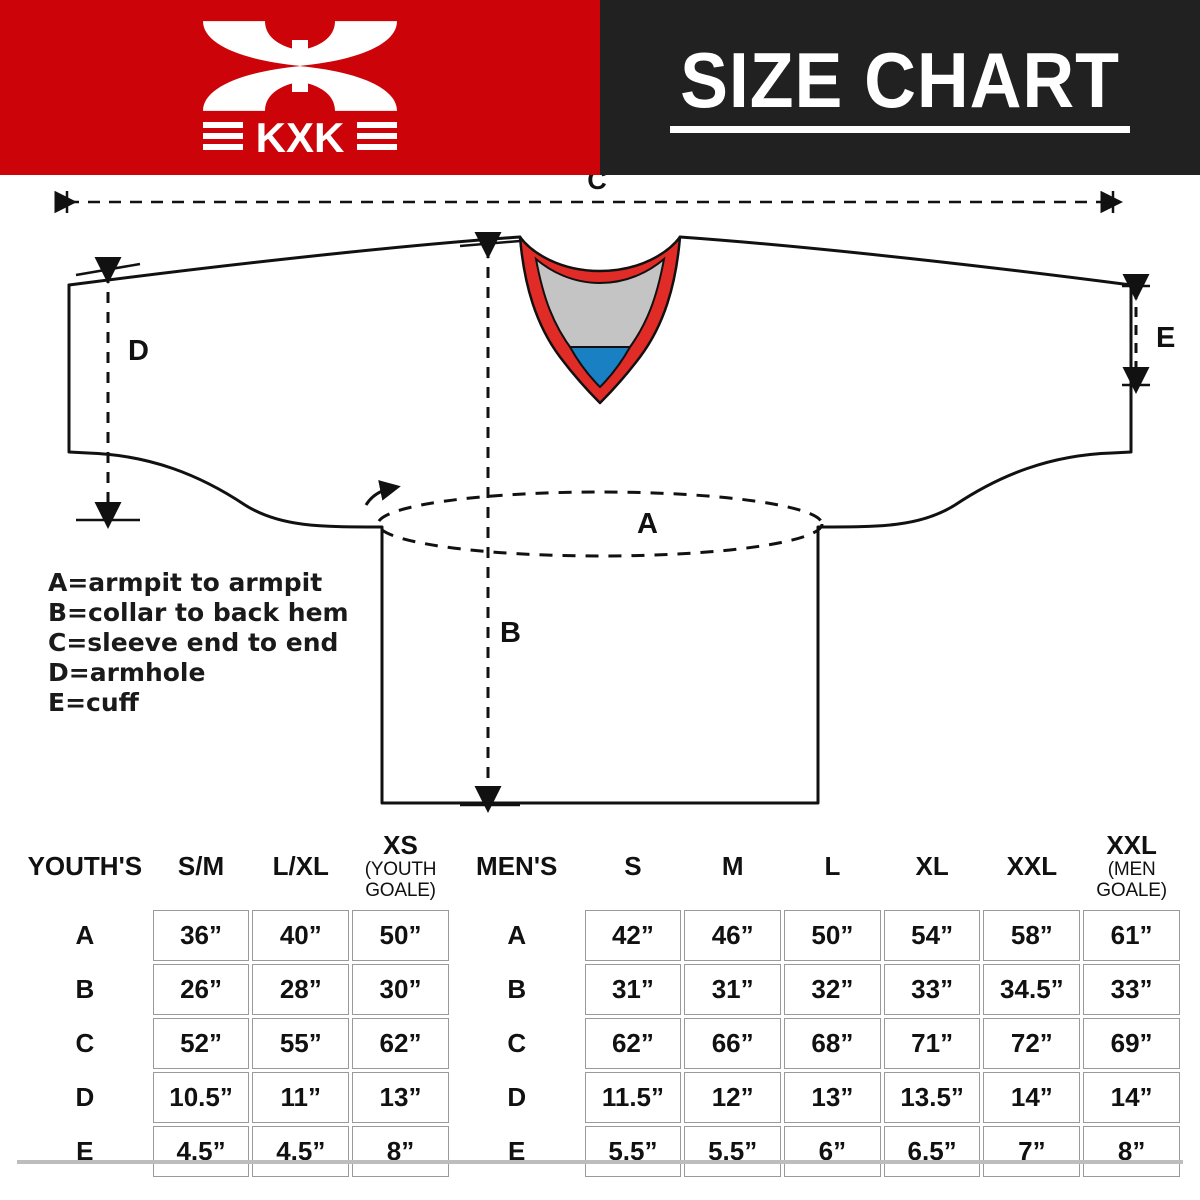 This screenshot has height=1200, width=1200. I want to click on cell-value: 72”, so click(1032, 1043).